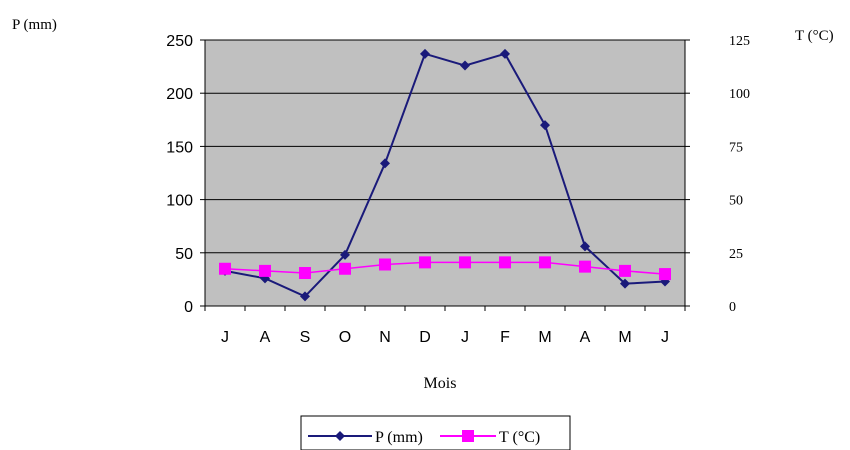 The width and height of the screenshot is (850, 450). What do you see at coordinates (399, 437) in the screenshot?
I see `legend-label-p: P (mm)` at bounding box center [399, 437].